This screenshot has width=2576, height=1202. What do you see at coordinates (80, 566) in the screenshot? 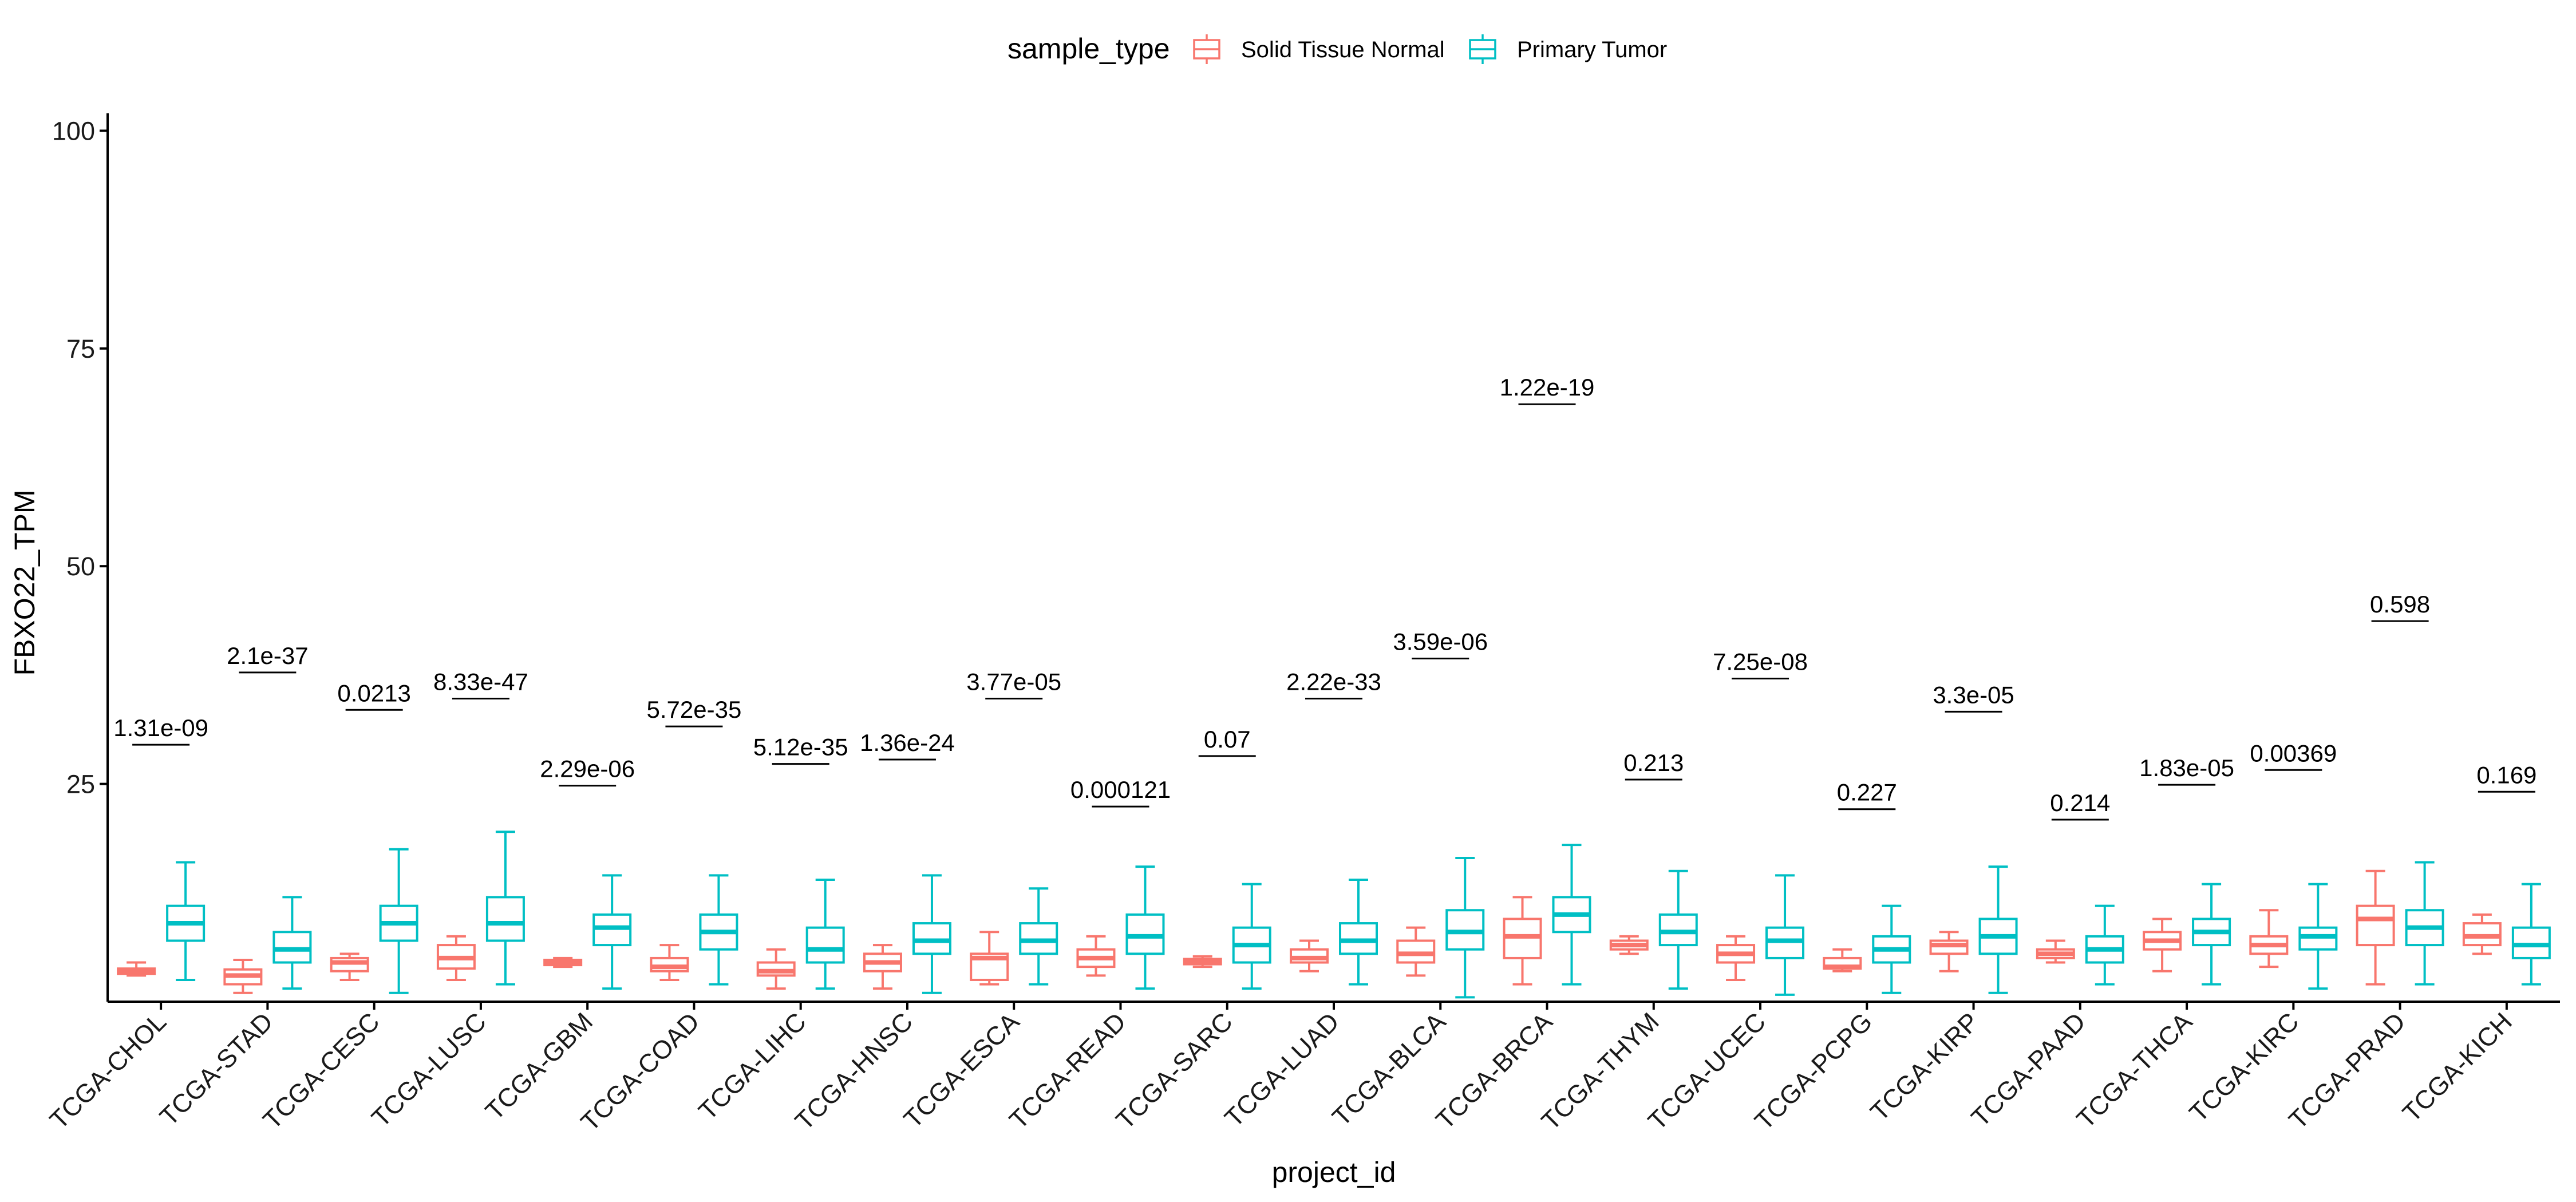
I see `y-tick-label: 50` at bounding box center [80, 566].